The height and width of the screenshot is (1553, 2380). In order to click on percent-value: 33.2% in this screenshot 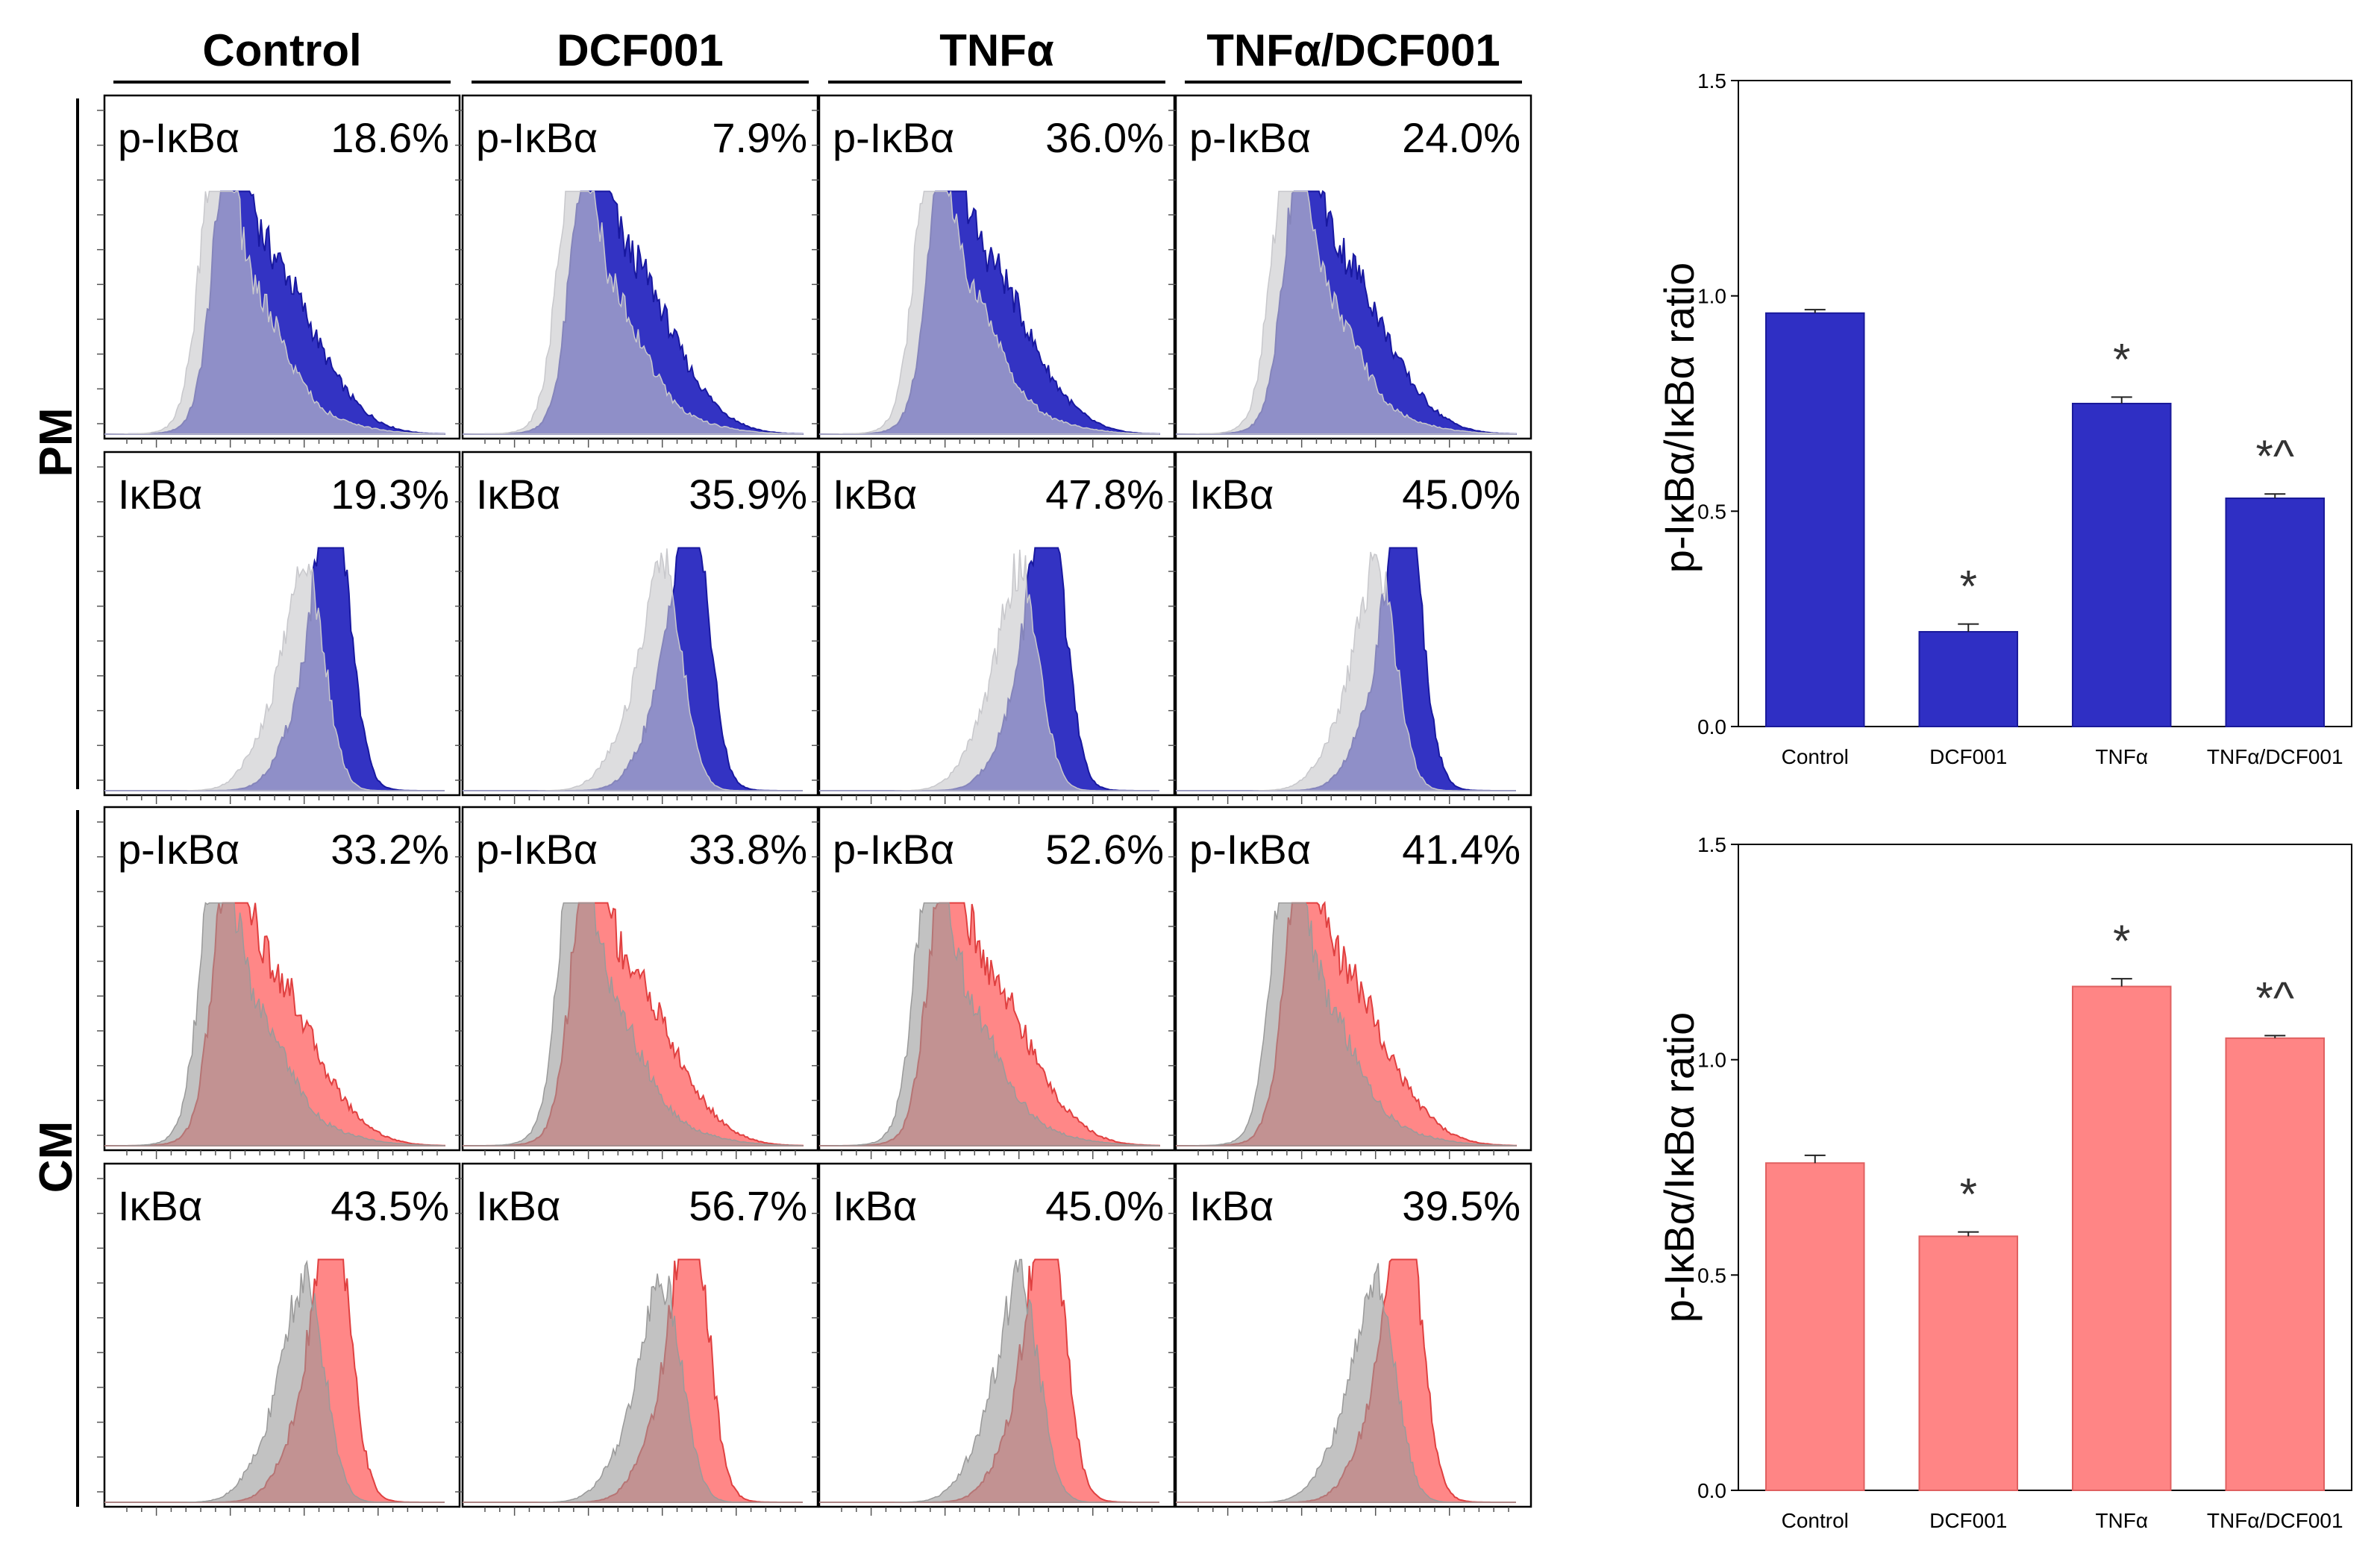, I will do `click(390, 849)`.